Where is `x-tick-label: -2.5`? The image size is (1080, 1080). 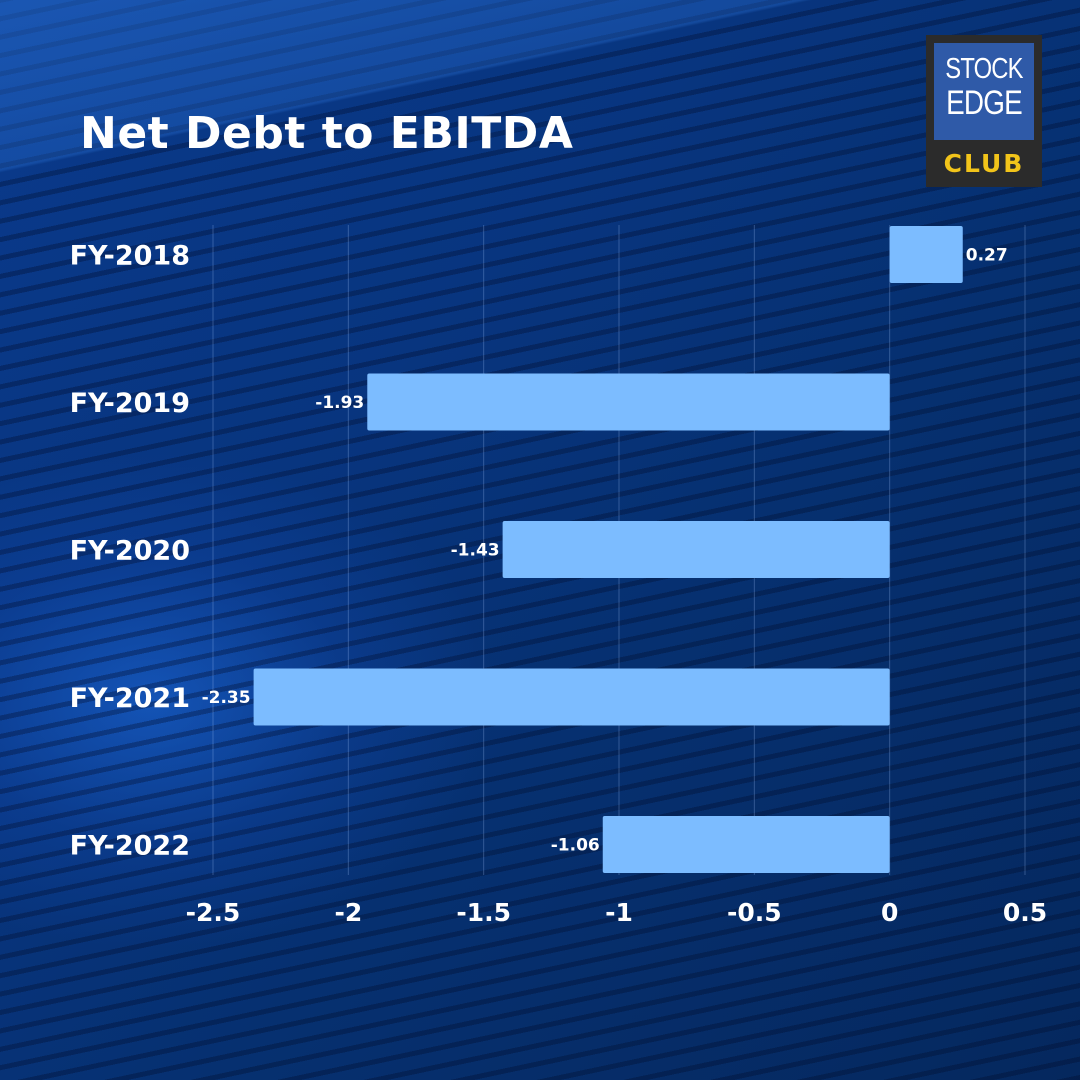 x-tick-label: -2.5 is located at coordinates (213, 912).